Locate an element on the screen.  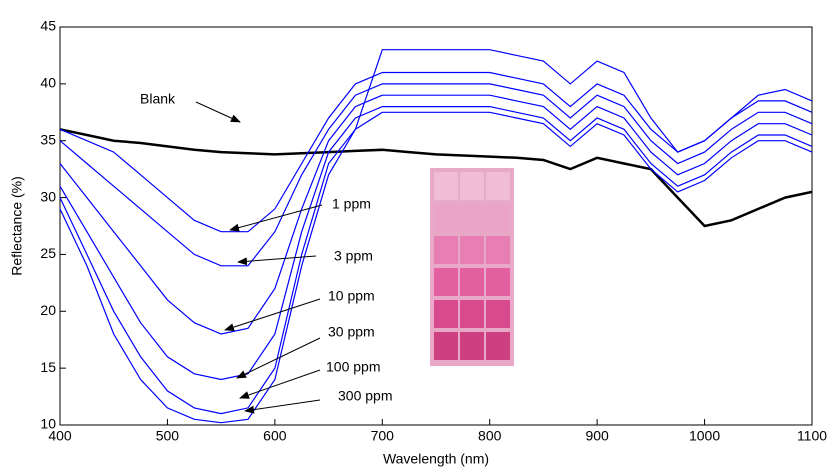
annotation: 3 ppm is located at coordinates (353, 256).